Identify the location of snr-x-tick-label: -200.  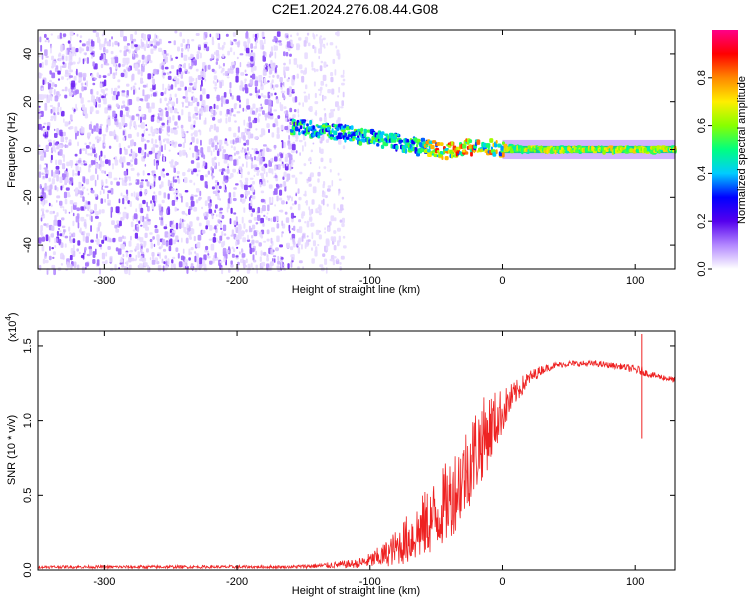
(237, 582).